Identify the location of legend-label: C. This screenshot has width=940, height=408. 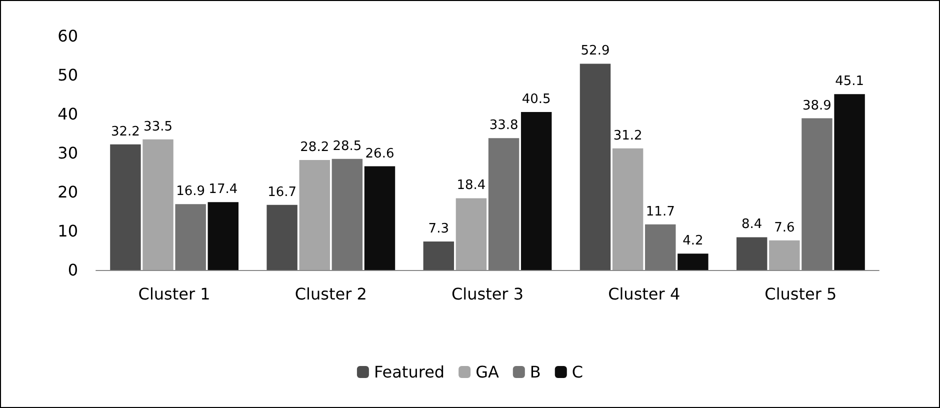
(578, 372).